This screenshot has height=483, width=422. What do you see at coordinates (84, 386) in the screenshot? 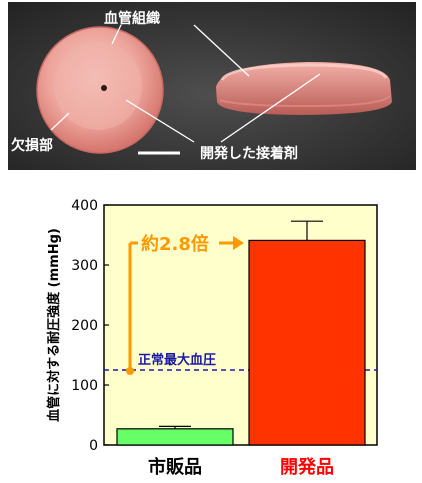
I see `y-tick-label: 100` at bounding box center [84, 386].